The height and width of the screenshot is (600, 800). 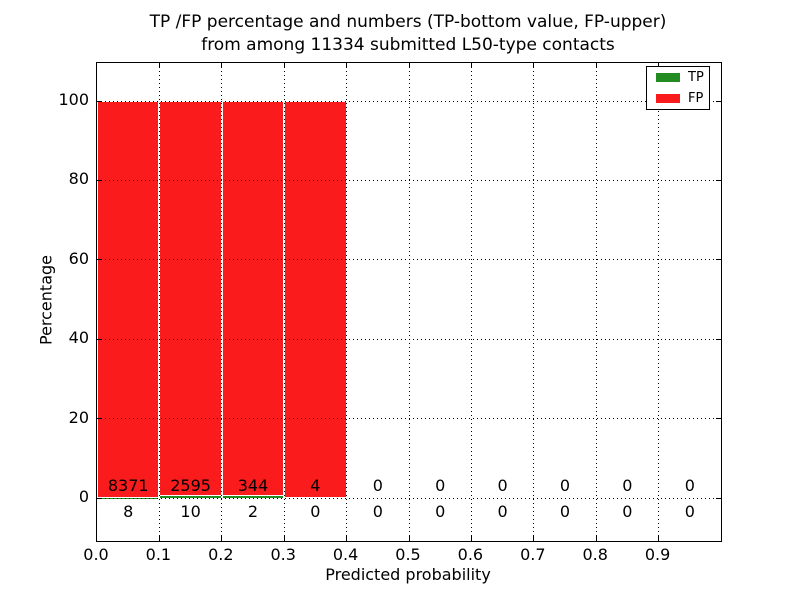 What do you see at coordinates (128, 511) in the screenshot?
I see `tp-count-label: 8` at bounding box center [128, 511].